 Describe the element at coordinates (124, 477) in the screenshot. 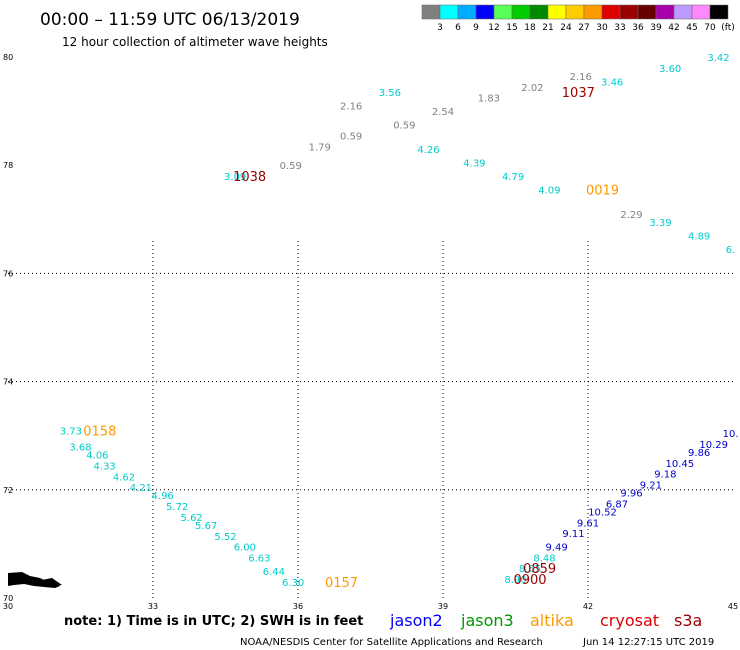

I see `swh-value-label: 4.62` at that location.